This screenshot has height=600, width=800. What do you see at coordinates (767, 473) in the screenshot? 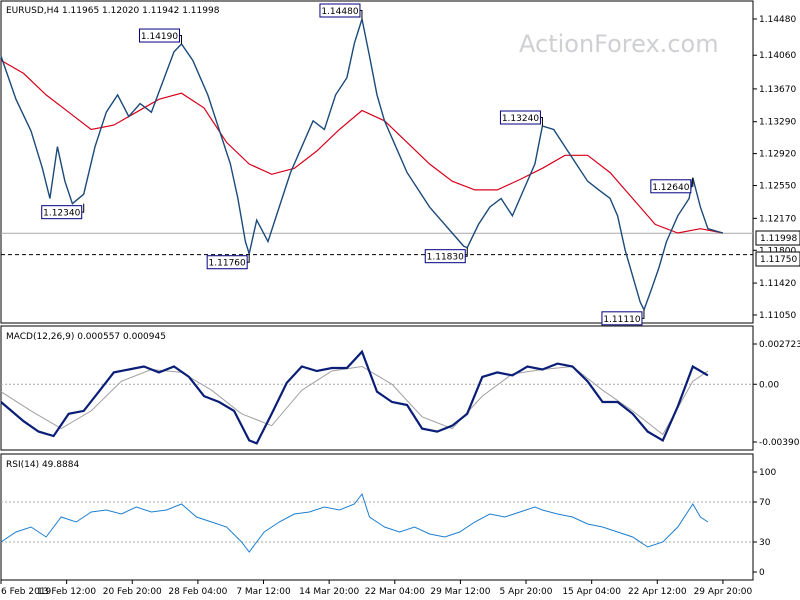
I see `rsi-axis-label: 100` at bounding box center [767, 473].